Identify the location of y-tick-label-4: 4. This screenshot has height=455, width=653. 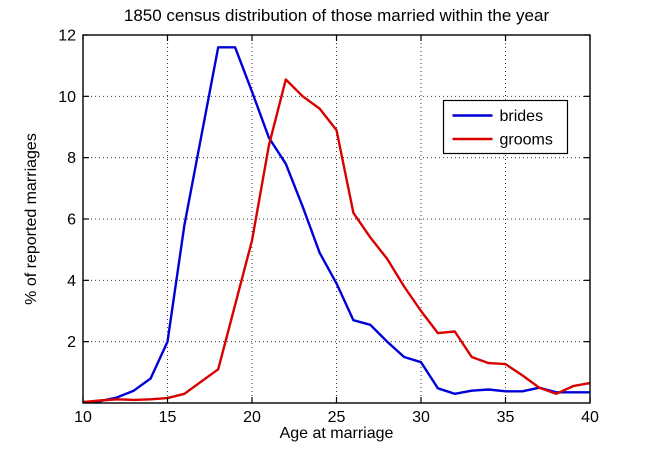
(71, 281).